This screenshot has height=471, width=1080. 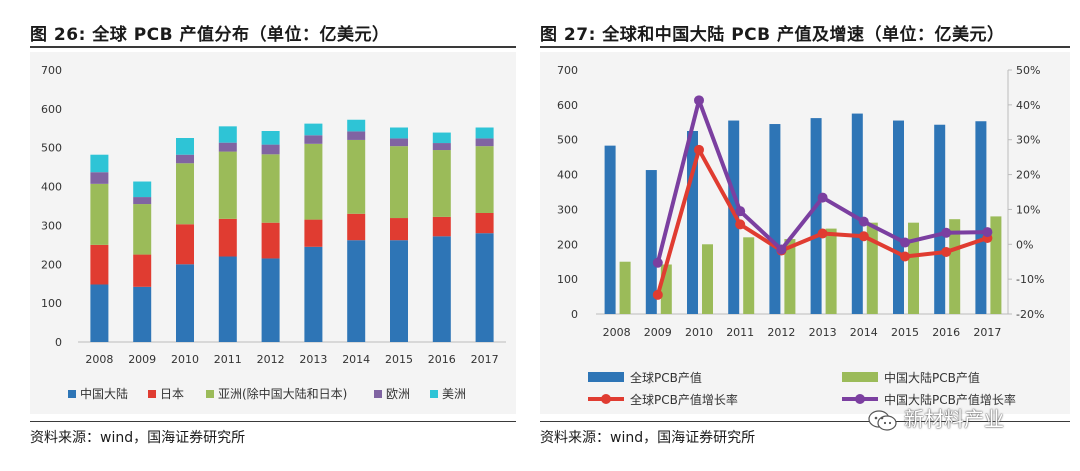 What do you see at coordinates (648, 438) in the screenshot?
I see `right-source-text: 资料来源：wind，国海证券研究所` at bounding box center [648, 438].